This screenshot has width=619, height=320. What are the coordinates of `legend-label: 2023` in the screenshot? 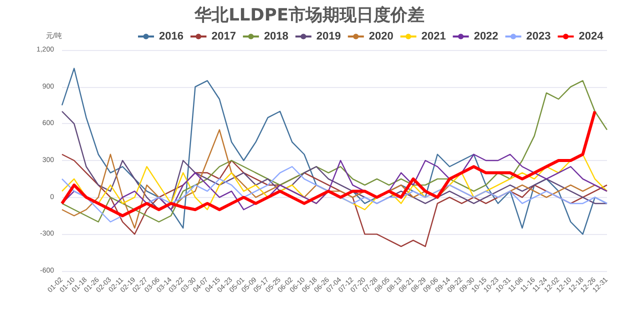 It's located at (538, 36).